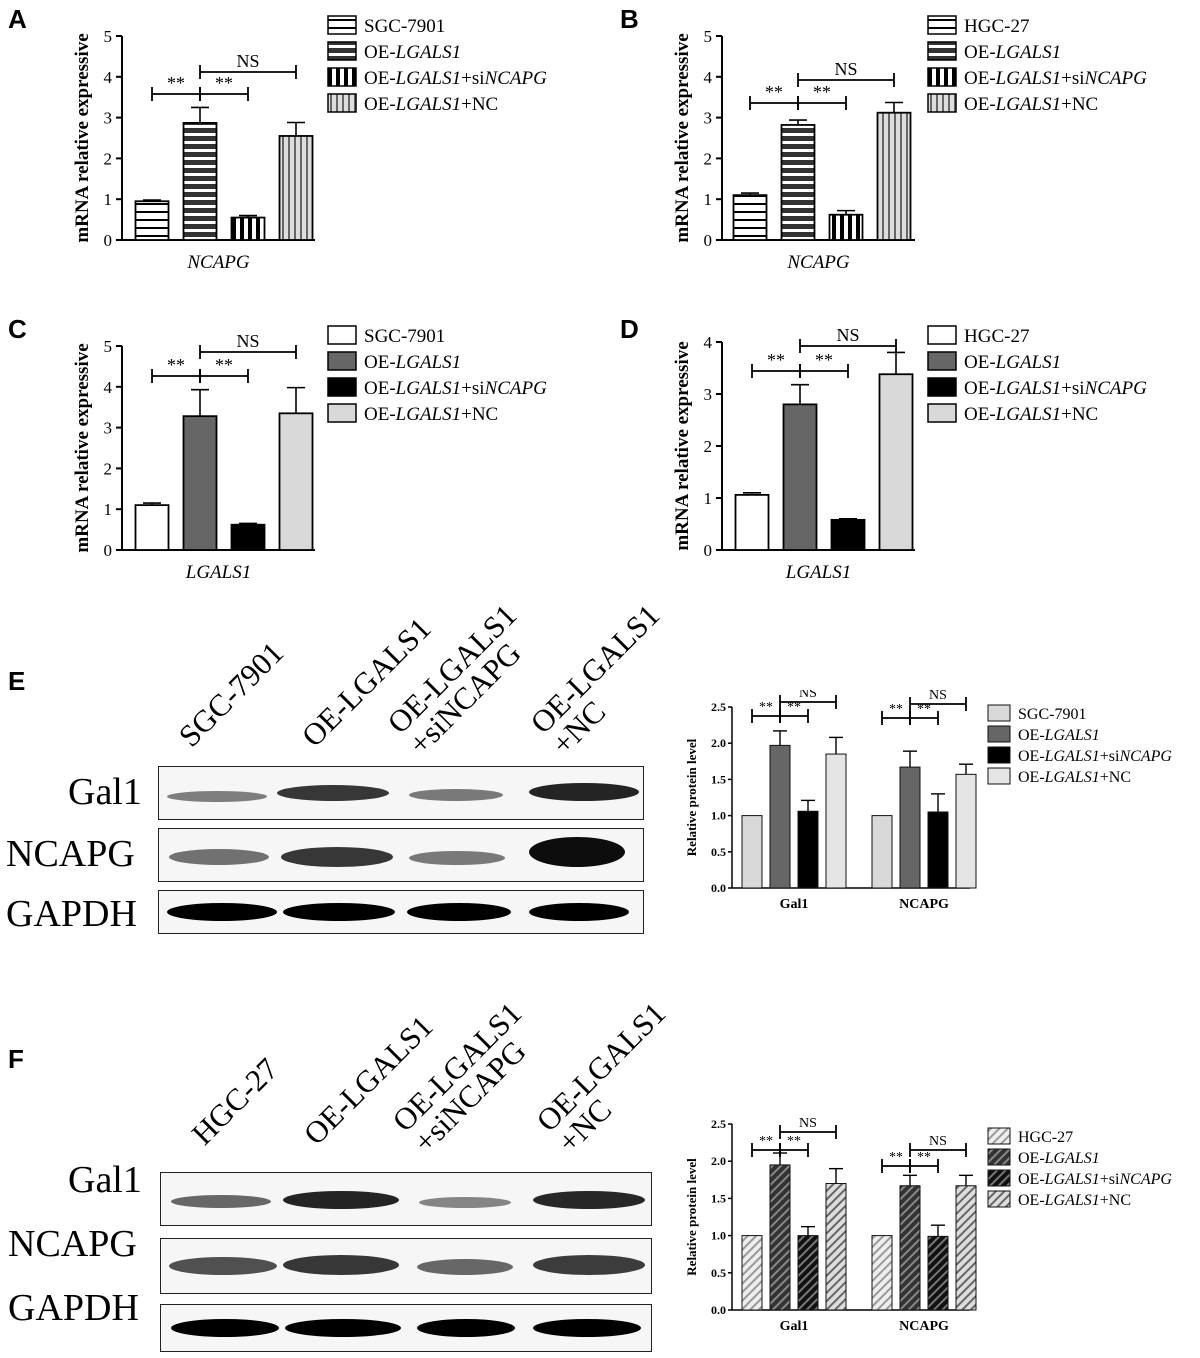 The height and width of the screenshot is (1358, 1200). I want to click on y-tick-label: 1.0, so click(718, 816).